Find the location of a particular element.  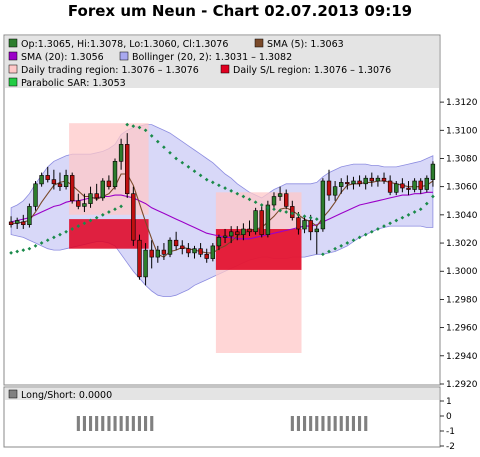

legend-sl-region: Daily S/L region: 1.3076 – 1.3076 is located at coordinates (312, 70).